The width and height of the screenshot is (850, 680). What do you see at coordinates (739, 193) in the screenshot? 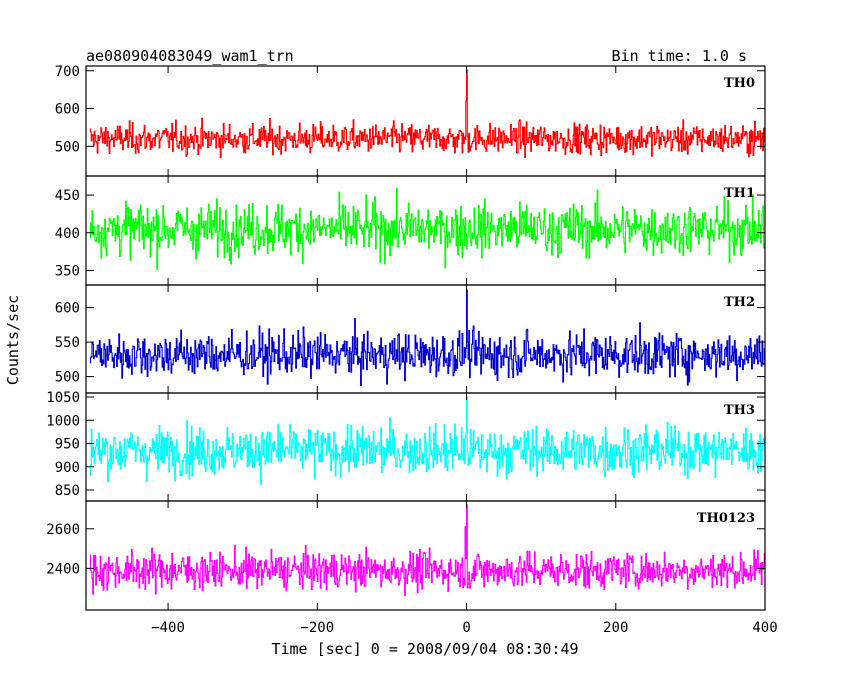
I see `panel-name-label: TH1` at bounding box center [739, 193].